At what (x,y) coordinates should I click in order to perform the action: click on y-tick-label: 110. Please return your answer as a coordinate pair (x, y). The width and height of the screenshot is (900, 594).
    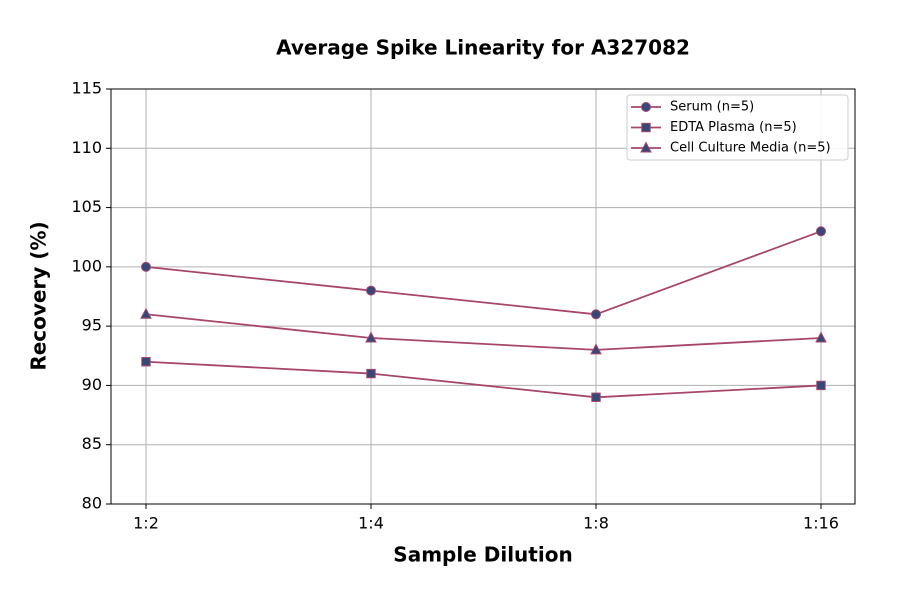
    Looking at the image, I should click on (86, 147).